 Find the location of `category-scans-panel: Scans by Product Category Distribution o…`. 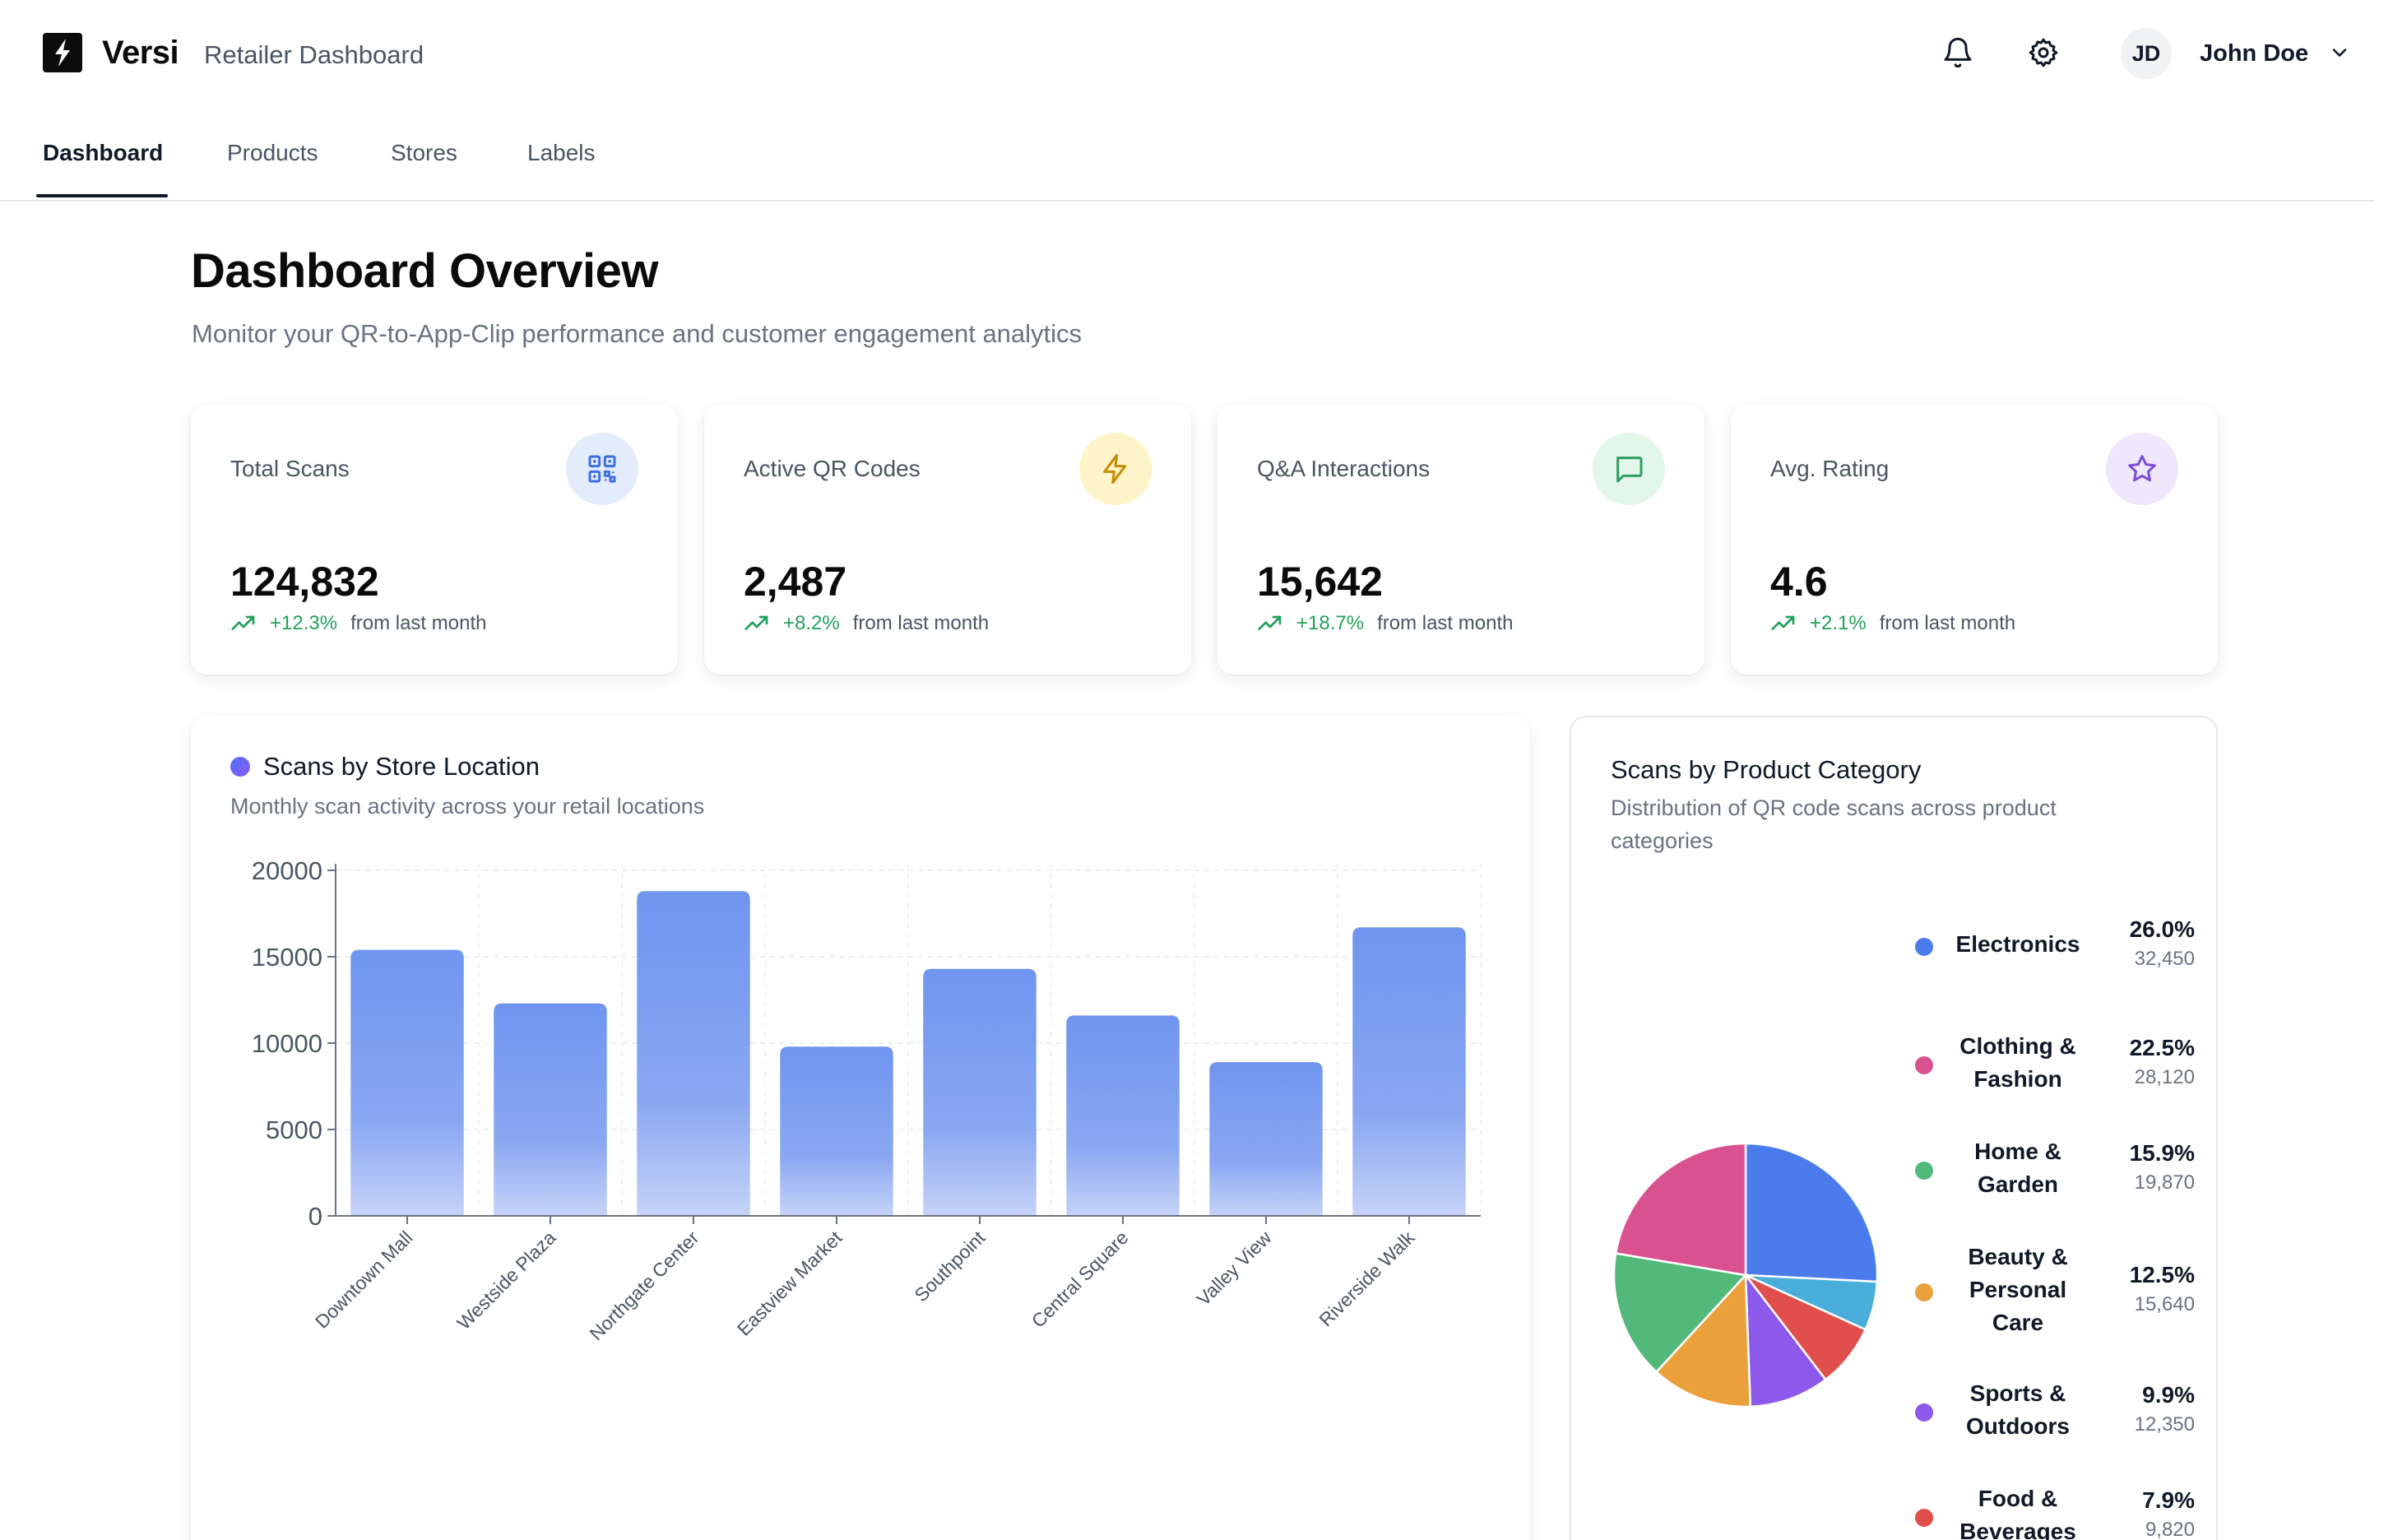

category-scans-panel: Scans by Product Category Distribution o… is located at coordinates (1894, 1128).